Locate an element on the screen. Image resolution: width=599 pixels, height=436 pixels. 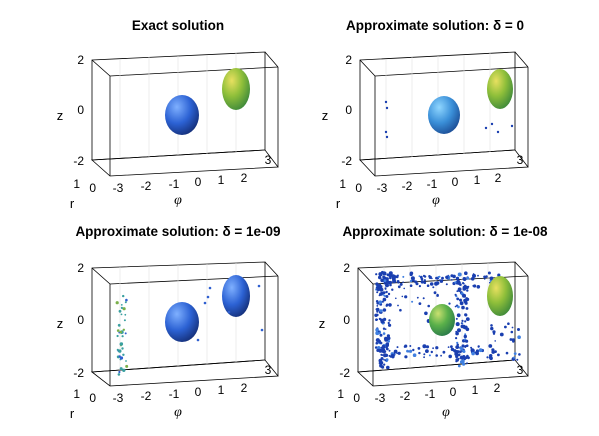
z-axis-label: z is located at coordinates (60, 115).